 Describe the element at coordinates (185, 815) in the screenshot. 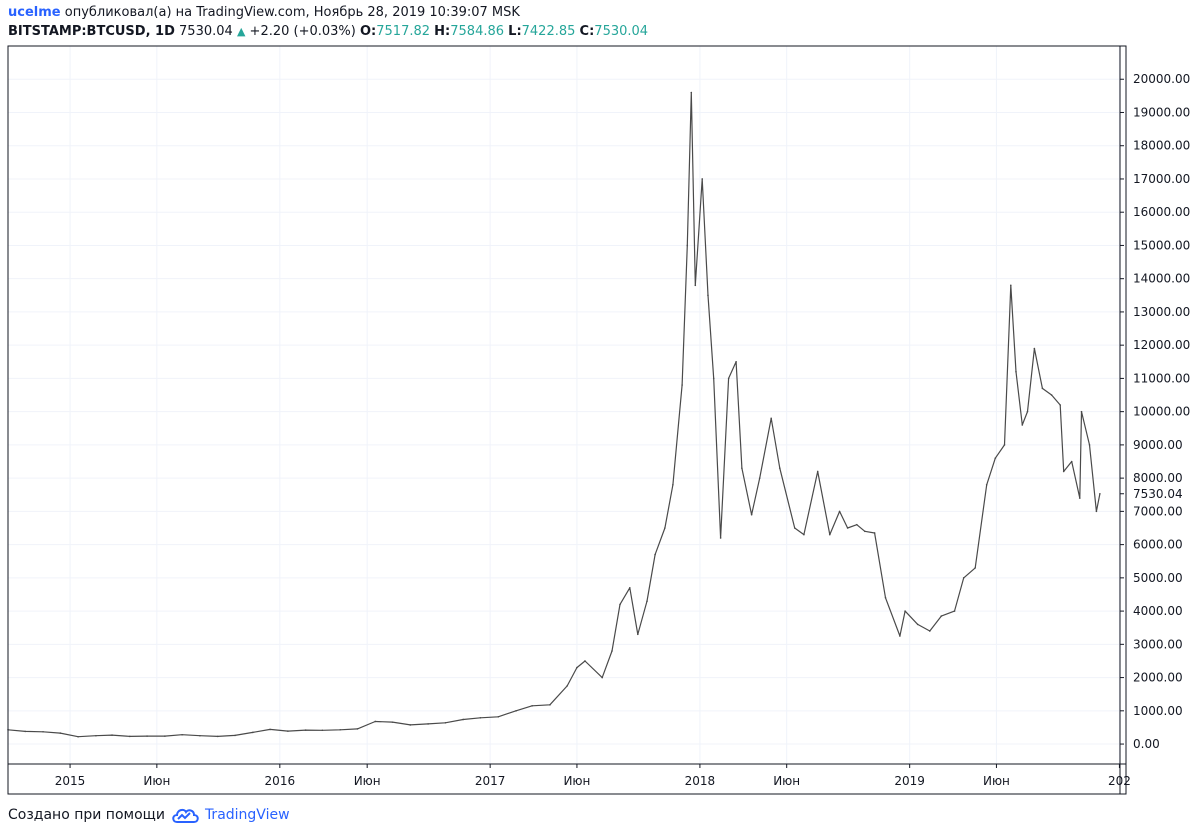

I see `tradingview-cloud-icon` at that location.